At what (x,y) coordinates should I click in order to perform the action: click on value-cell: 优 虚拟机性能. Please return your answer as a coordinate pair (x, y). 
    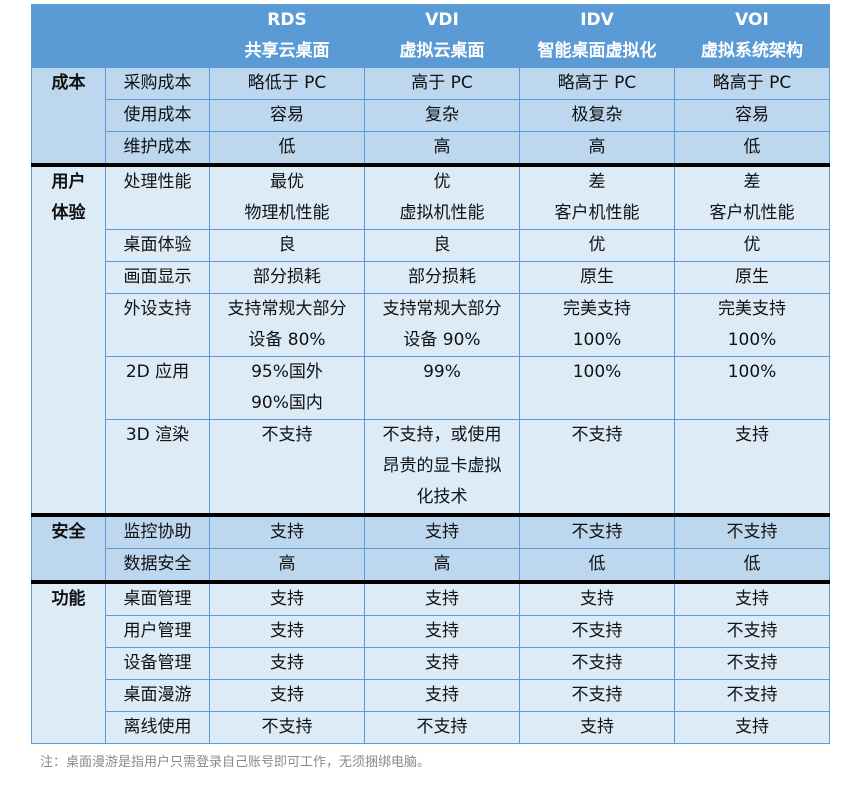
    Looking at the image, I should click on (442, 196).